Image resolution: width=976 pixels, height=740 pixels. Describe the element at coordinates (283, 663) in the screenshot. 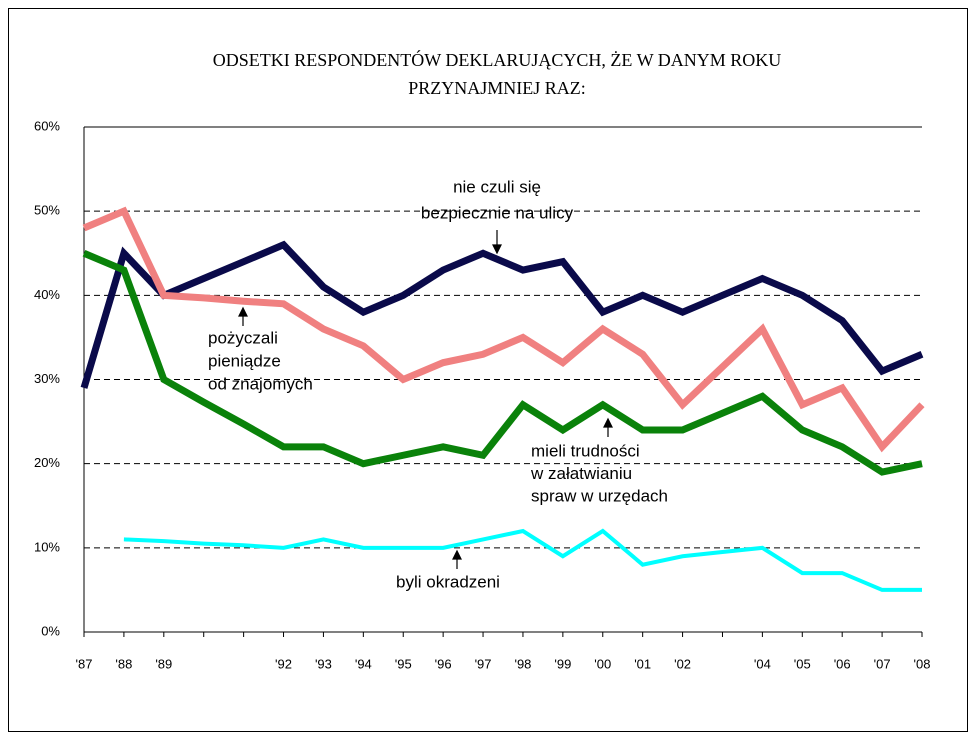

I see `x-tick-label: '92` at that location.